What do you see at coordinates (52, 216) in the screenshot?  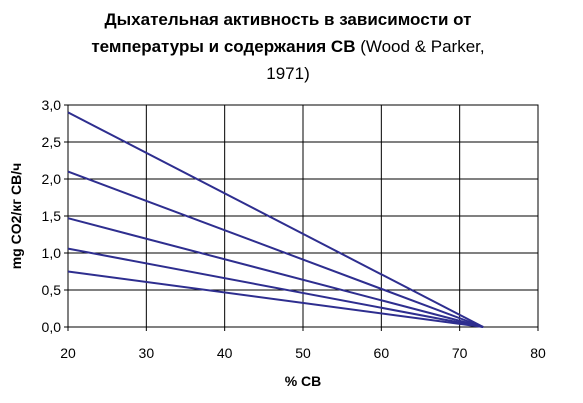 I see `y-tick-label: 1,5` at bounding box center [52, 216].